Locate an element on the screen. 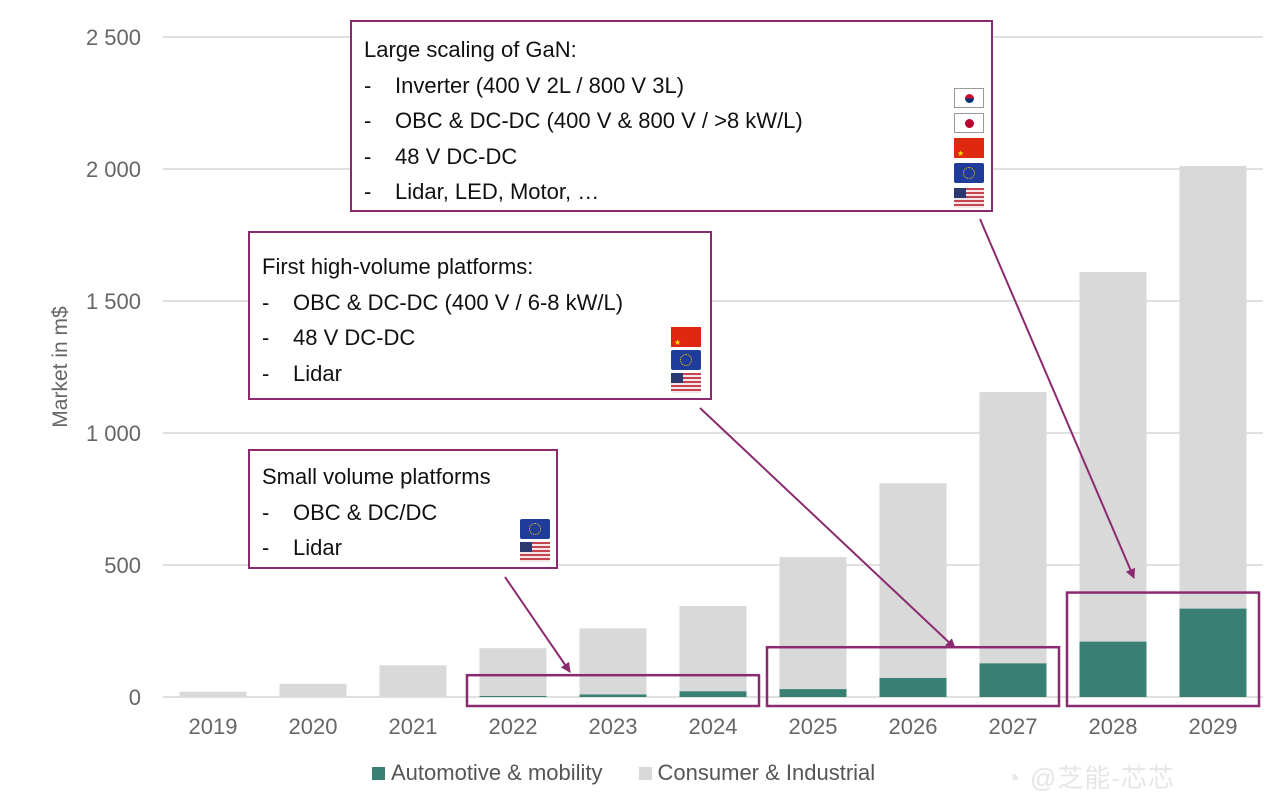 This screenshot has height=800, width=1280. x-tick-label: 2023 is located at coordinates (613, 726).